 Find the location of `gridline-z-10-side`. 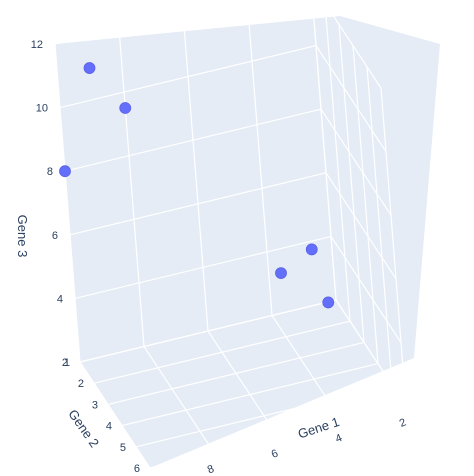

gridline-z-10-side is located at coordinates (351, 98).